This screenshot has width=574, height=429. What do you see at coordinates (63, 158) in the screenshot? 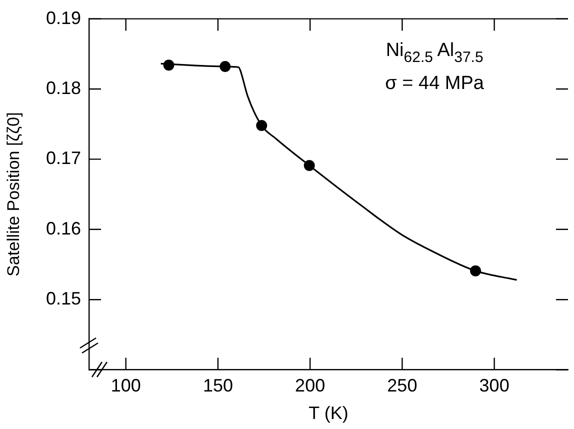
I see `y-tick-label: 0.17` at bounding box center [63, 158].